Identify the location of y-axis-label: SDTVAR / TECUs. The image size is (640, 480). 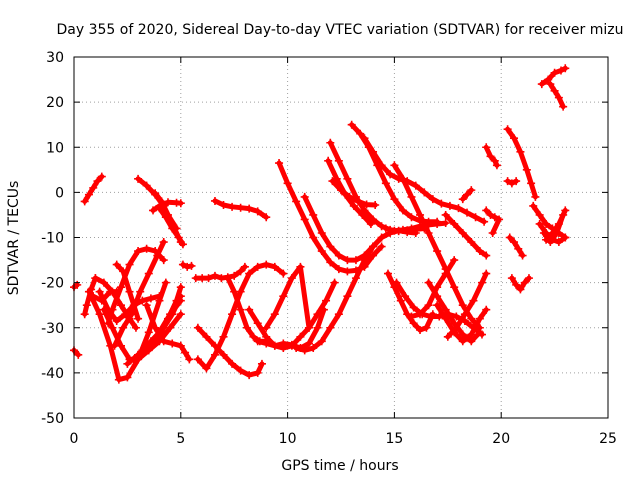
(14, 238).